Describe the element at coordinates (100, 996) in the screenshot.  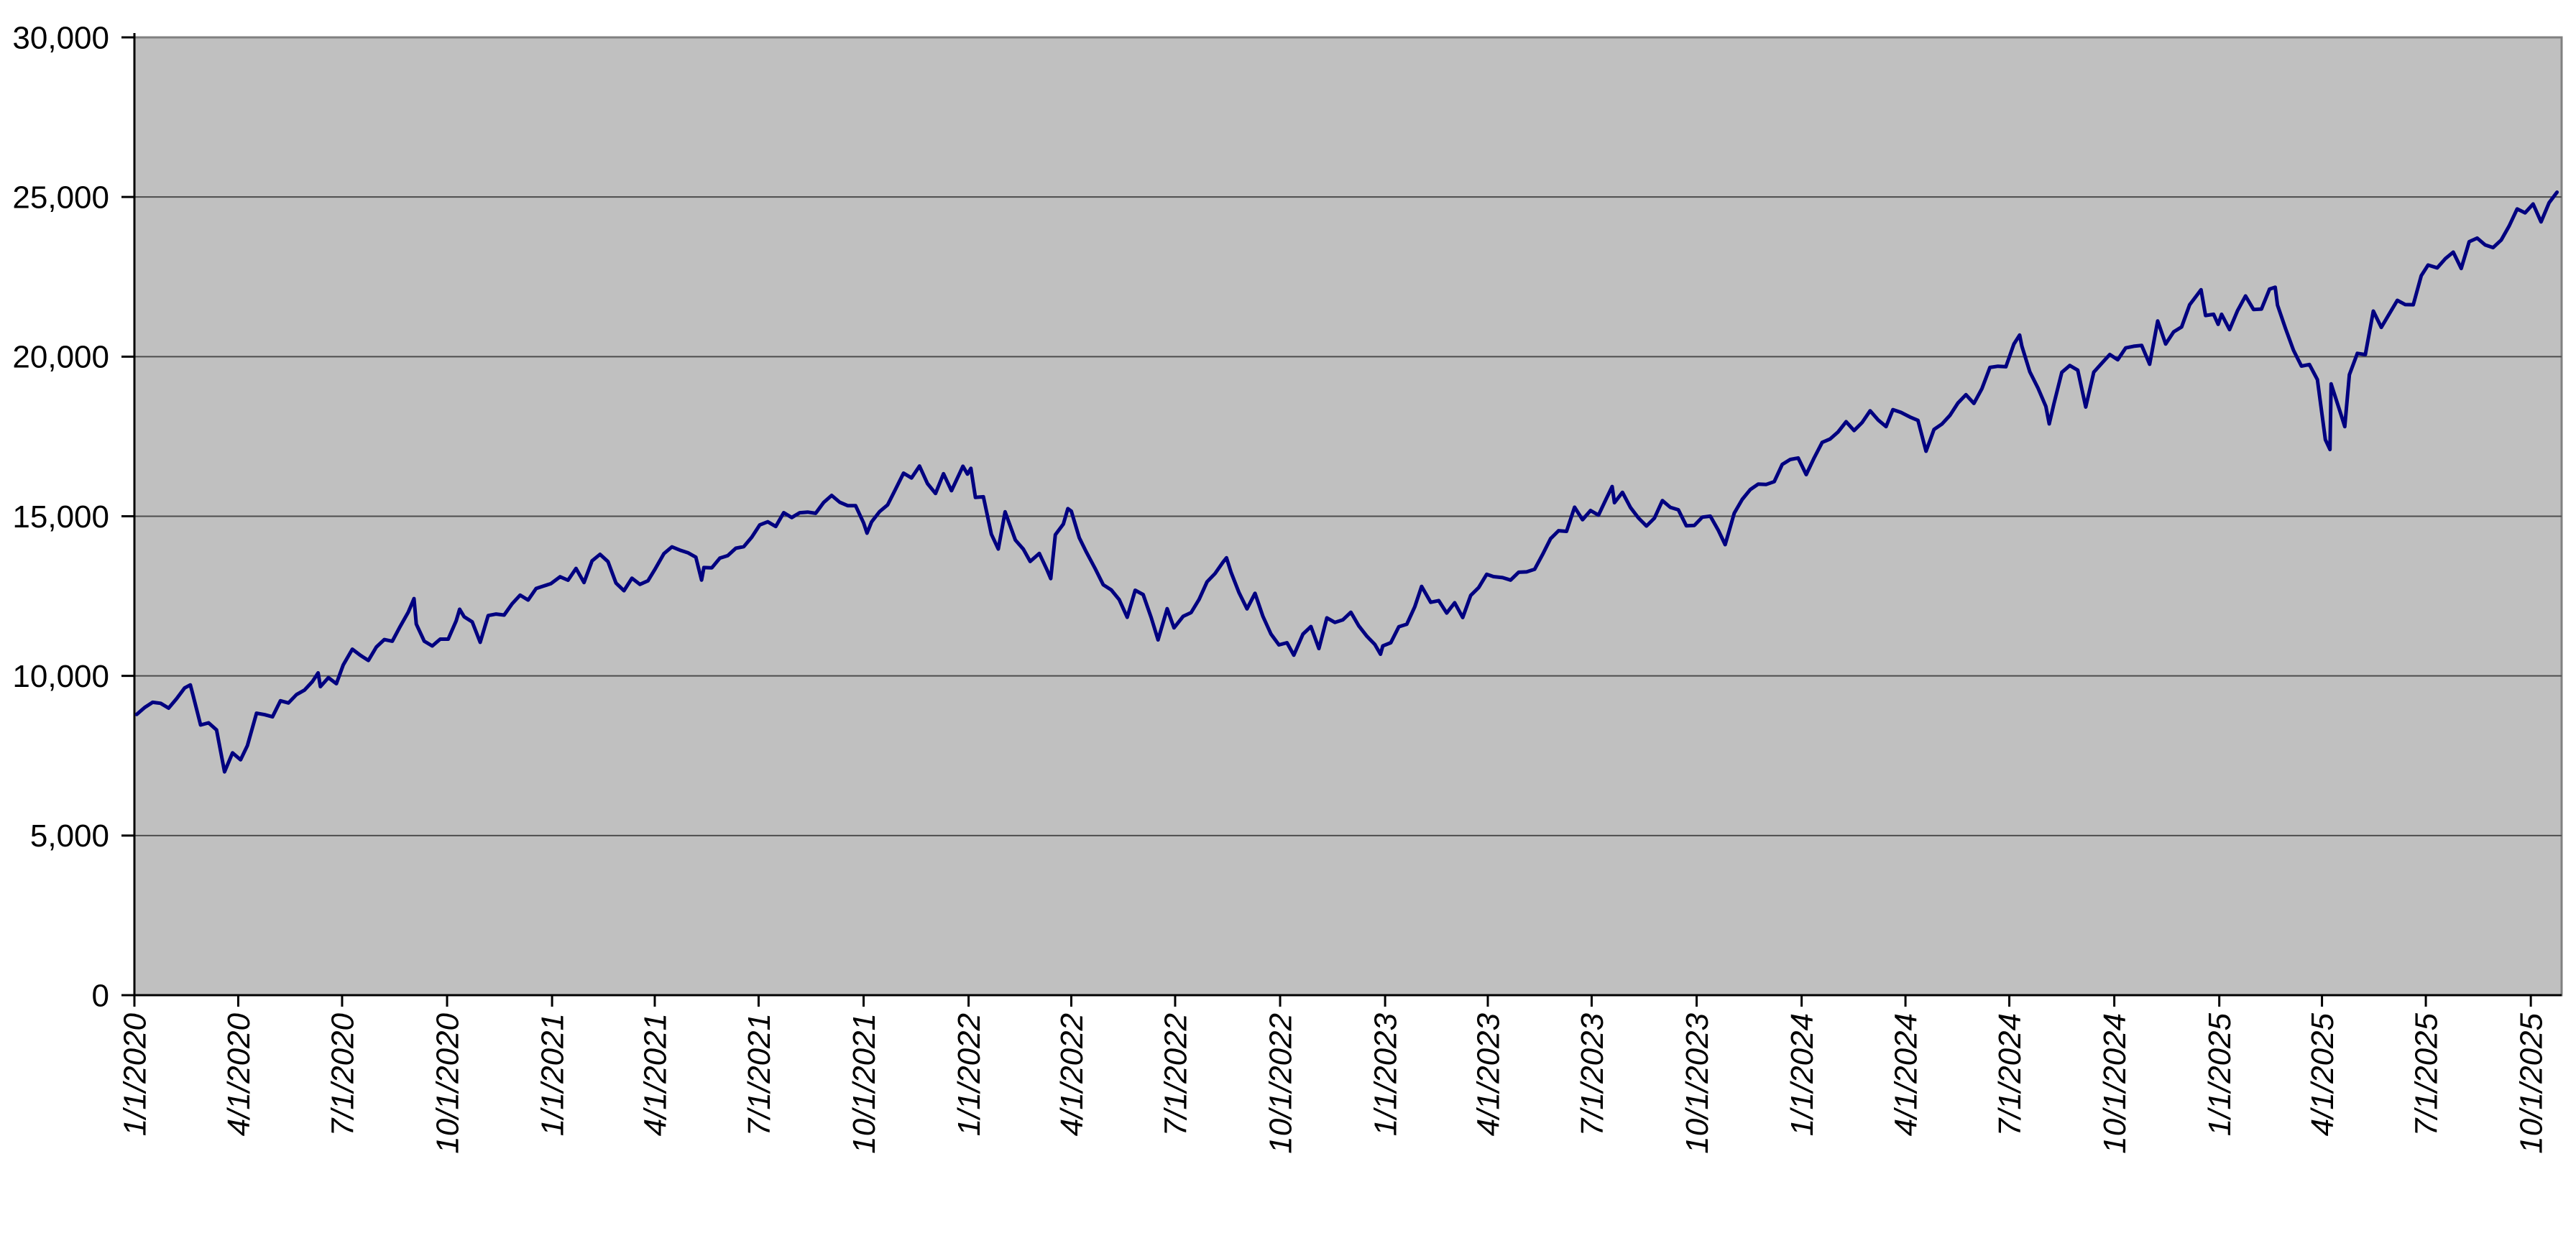
I see `y-axis-tick-label: 0` at that location.